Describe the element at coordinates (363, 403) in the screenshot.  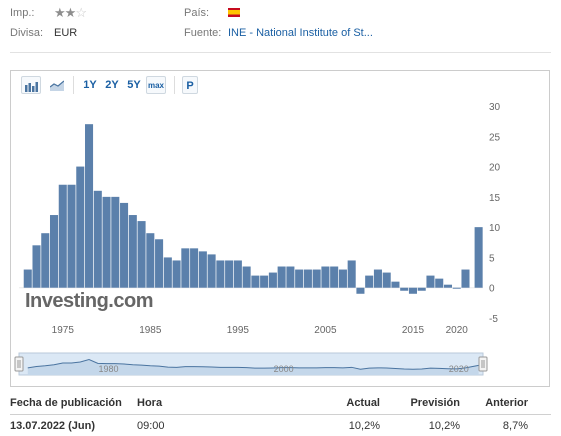
I see `table-header-actual: Actual` at that location.